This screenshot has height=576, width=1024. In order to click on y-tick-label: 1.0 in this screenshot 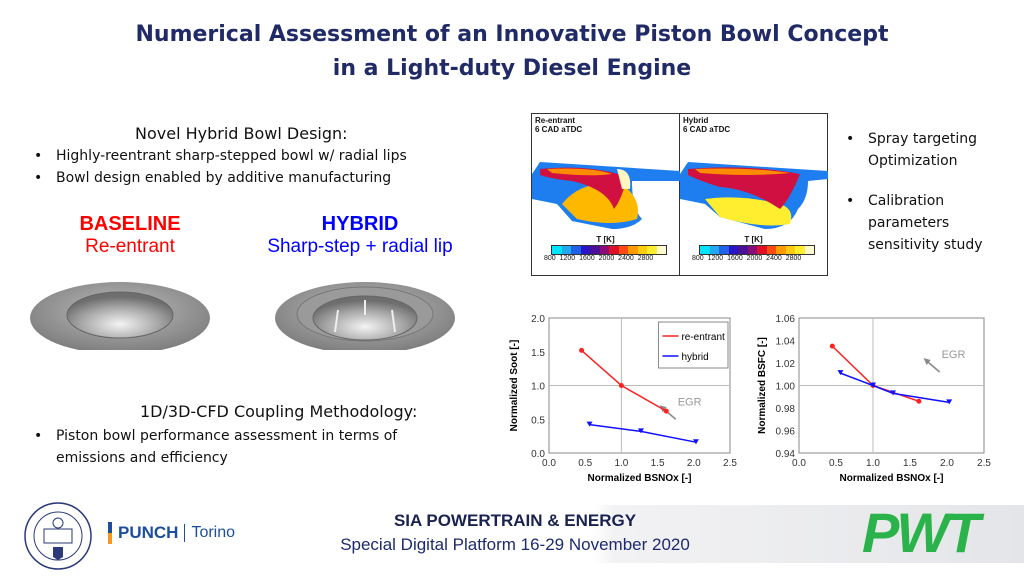, I will do `click(538, 387)`.